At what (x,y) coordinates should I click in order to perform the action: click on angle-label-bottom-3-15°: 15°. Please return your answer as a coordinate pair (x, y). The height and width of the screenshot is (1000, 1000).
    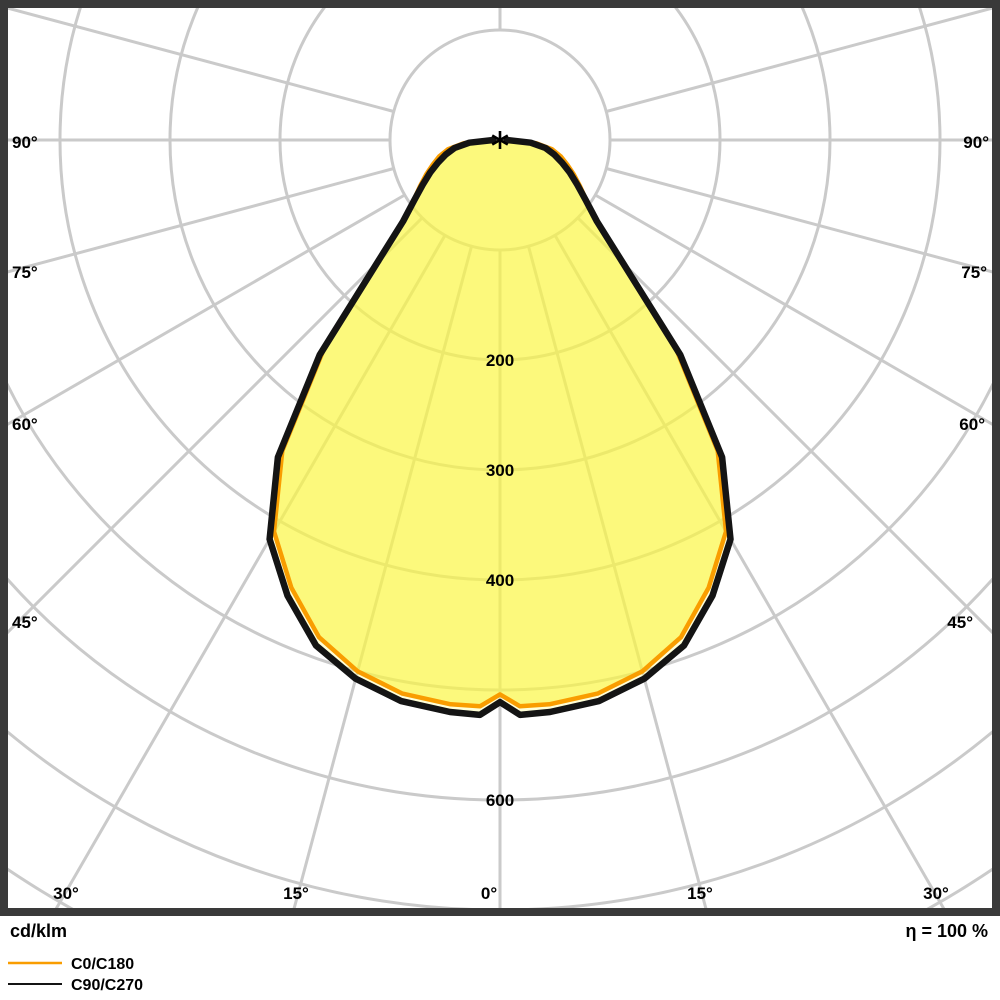
    Looking at the image, I should click on (700, 893).